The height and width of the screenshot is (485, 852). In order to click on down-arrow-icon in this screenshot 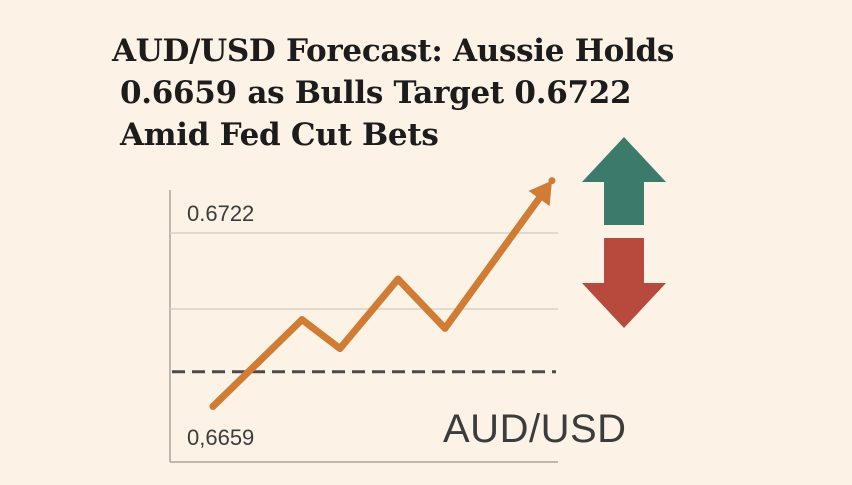, I will do `click(624, 283)`.